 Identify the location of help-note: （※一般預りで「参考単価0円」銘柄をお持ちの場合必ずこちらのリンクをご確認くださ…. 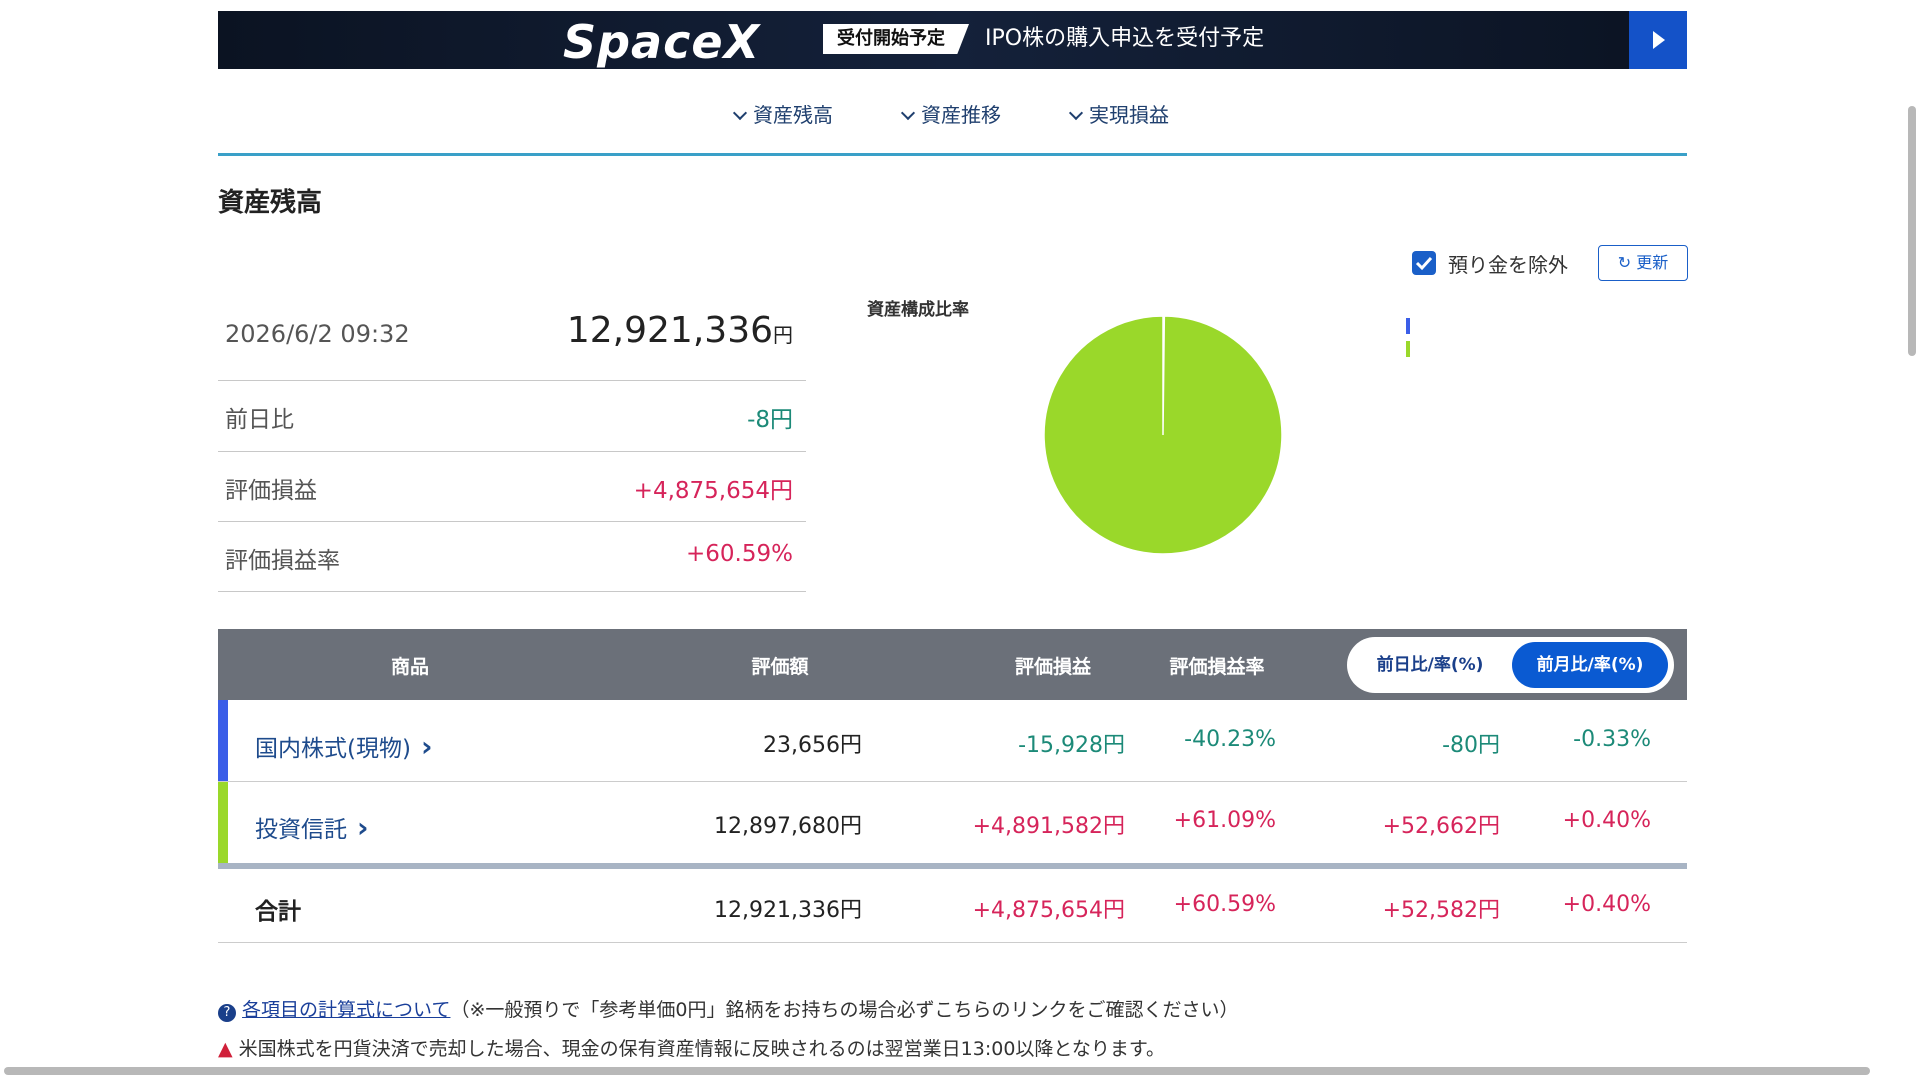
(844, 1010).